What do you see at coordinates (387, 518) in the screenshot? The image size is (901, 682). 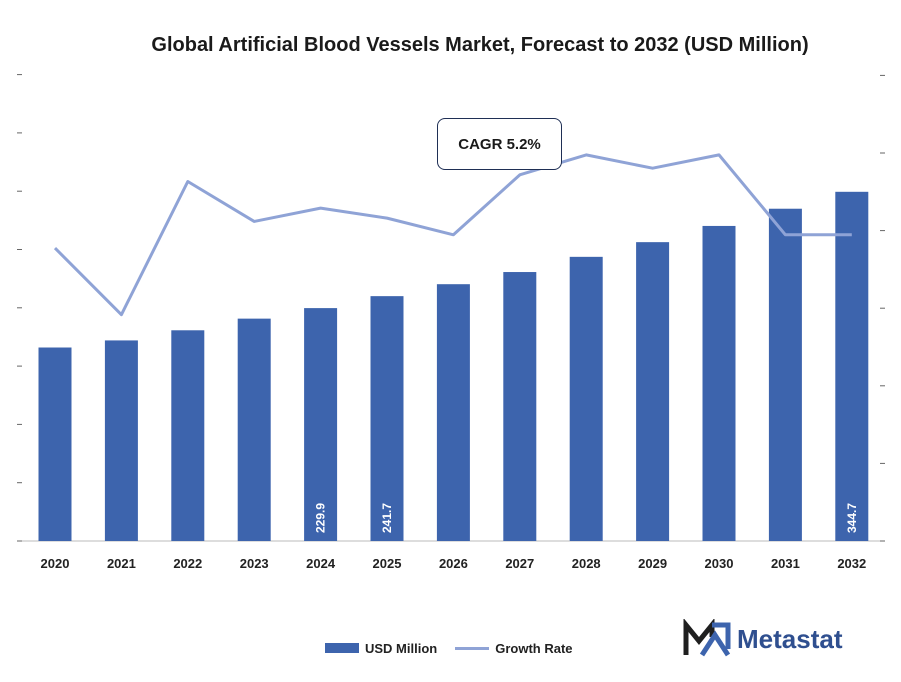 I see `data-label: 241.7` at bounding box center [387, 518].